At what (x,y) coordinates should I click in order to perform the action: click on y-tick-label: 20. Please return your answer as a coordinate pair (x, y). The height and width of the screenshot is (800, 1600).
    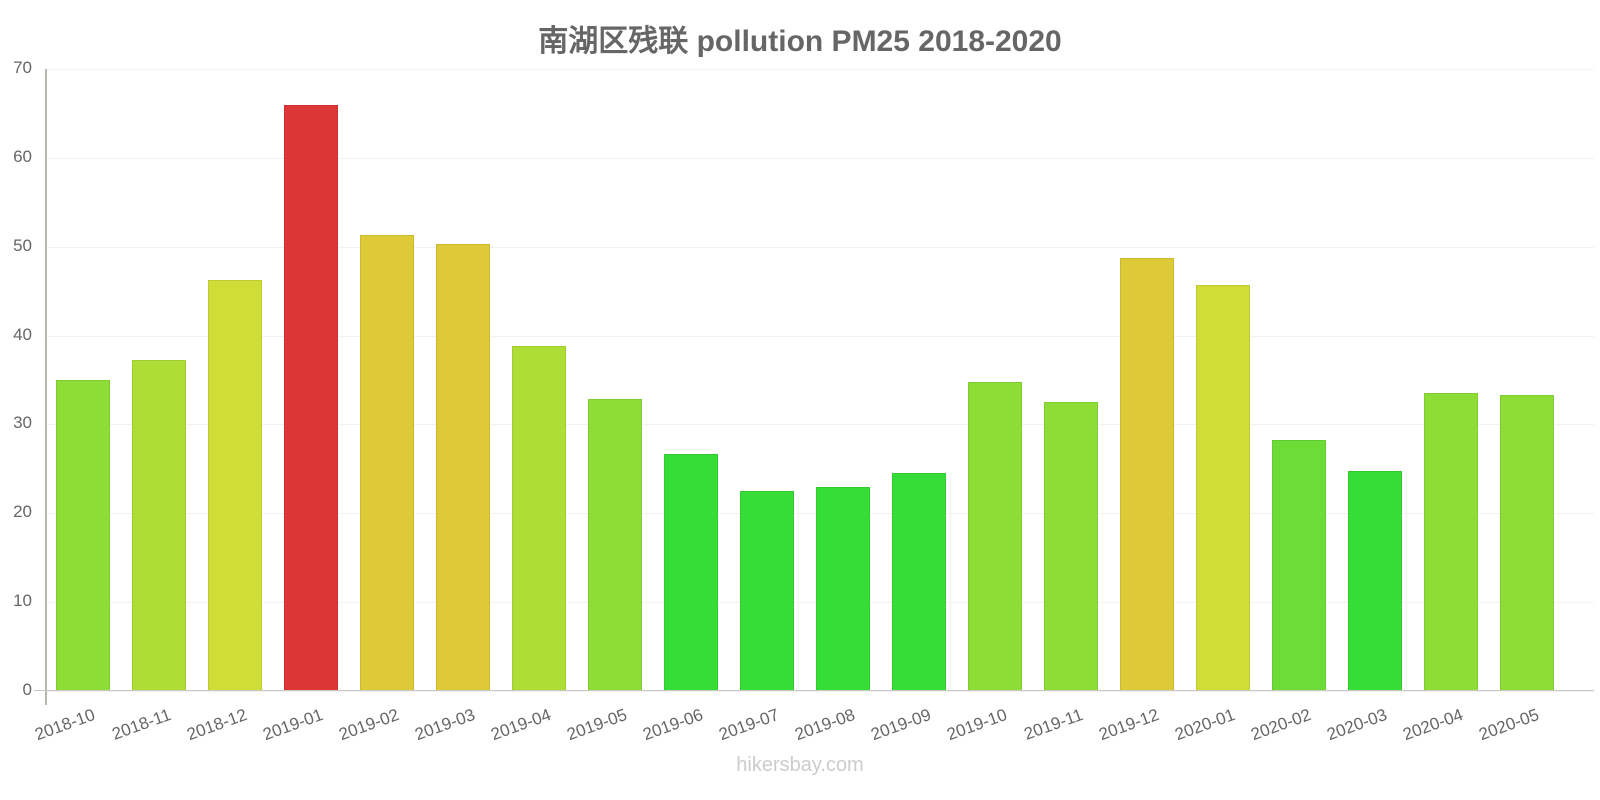
    Looking at the image, I should click on (22, 512).